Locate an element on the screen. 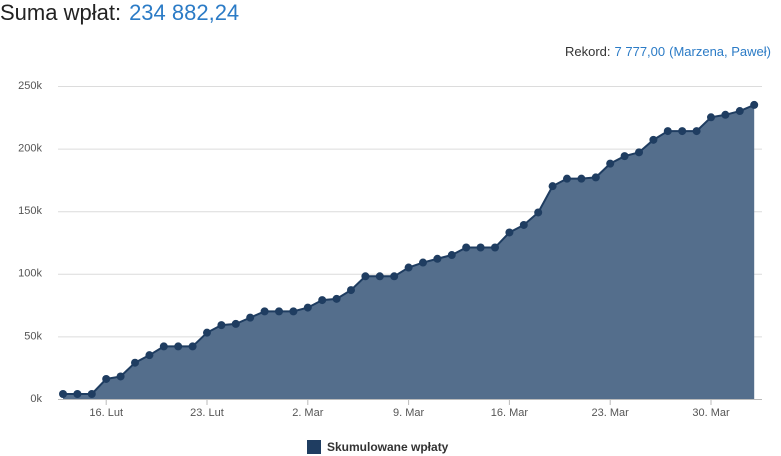 Image resolution: width=781 pixels, height=456 pixels. x-tick-label: 23. Lut is located at coordinates (207, 413).